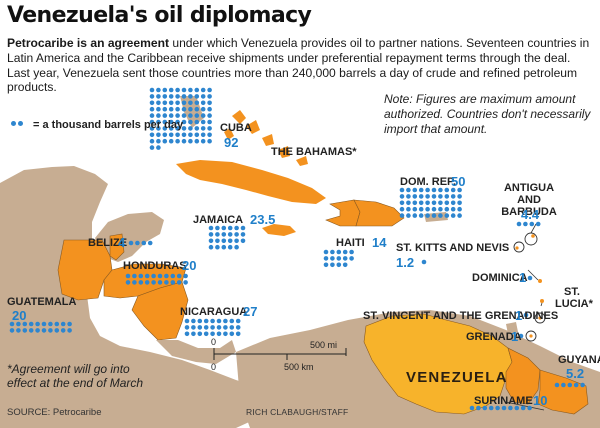  I want to click on label-grenada: GRENADA, so click(494, 337).